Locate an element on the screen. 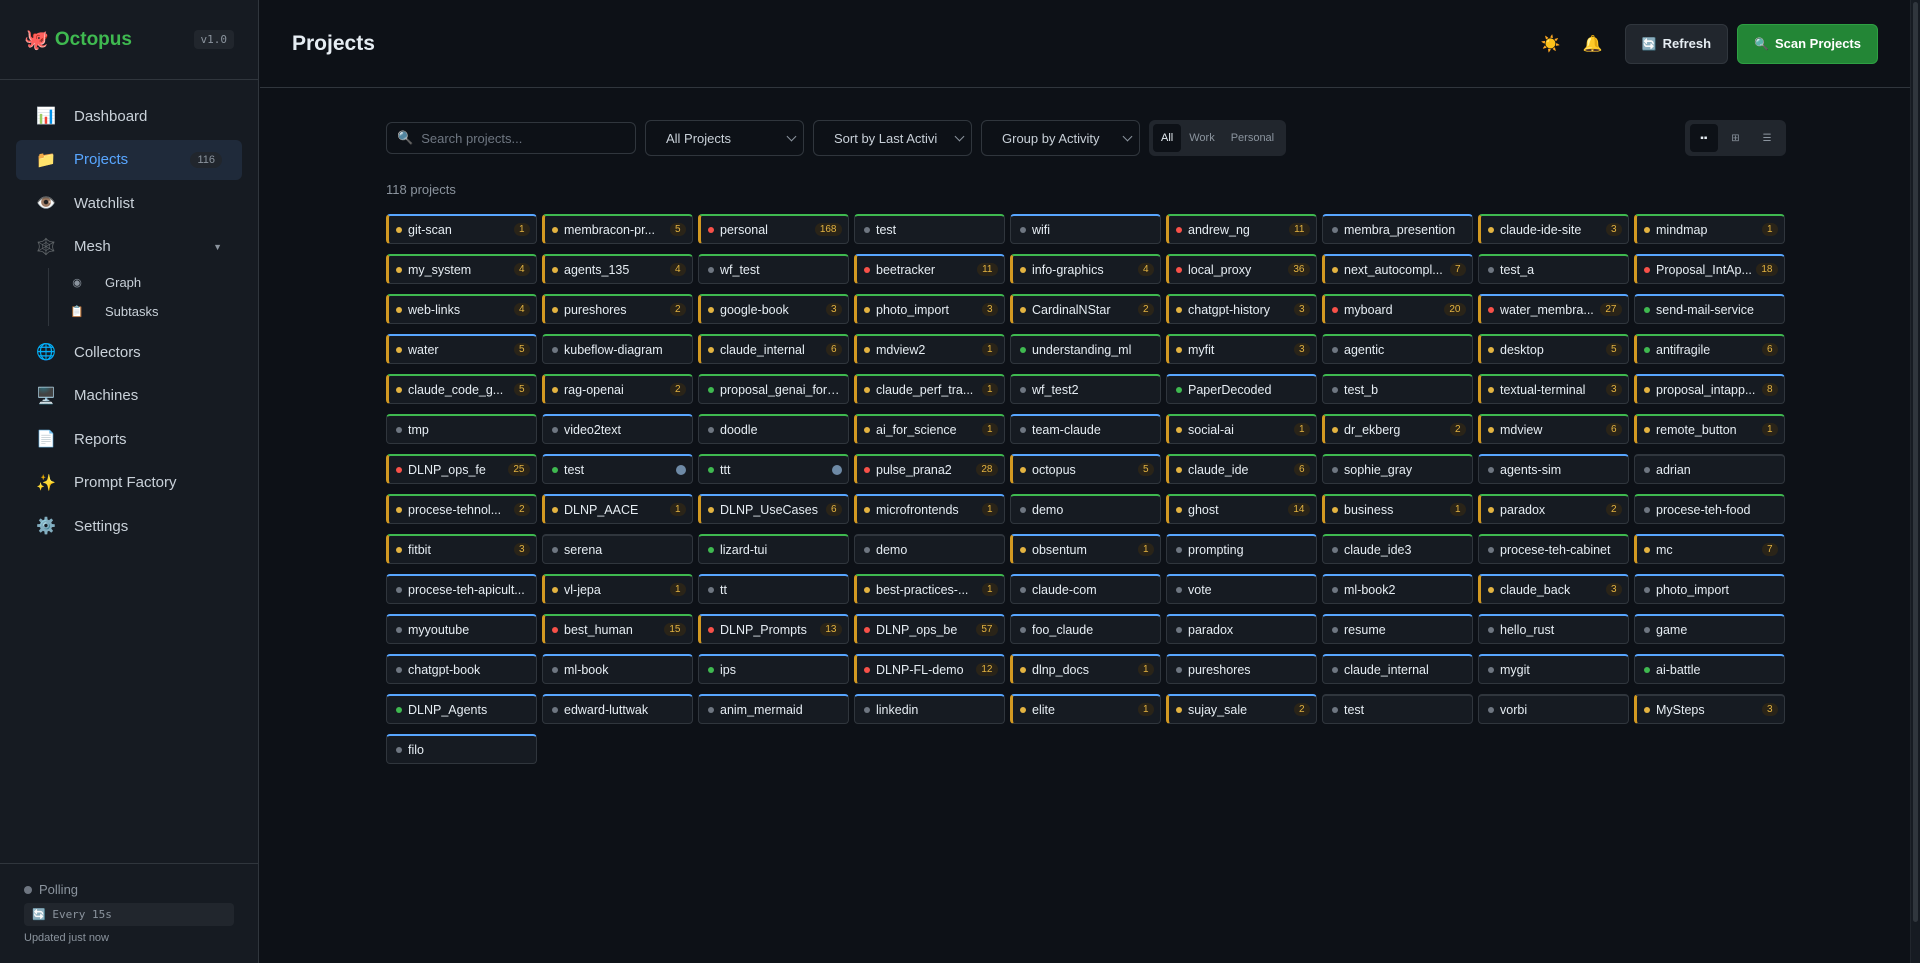  project-card: claude_internal 6 is located at coordinates (773, 349).